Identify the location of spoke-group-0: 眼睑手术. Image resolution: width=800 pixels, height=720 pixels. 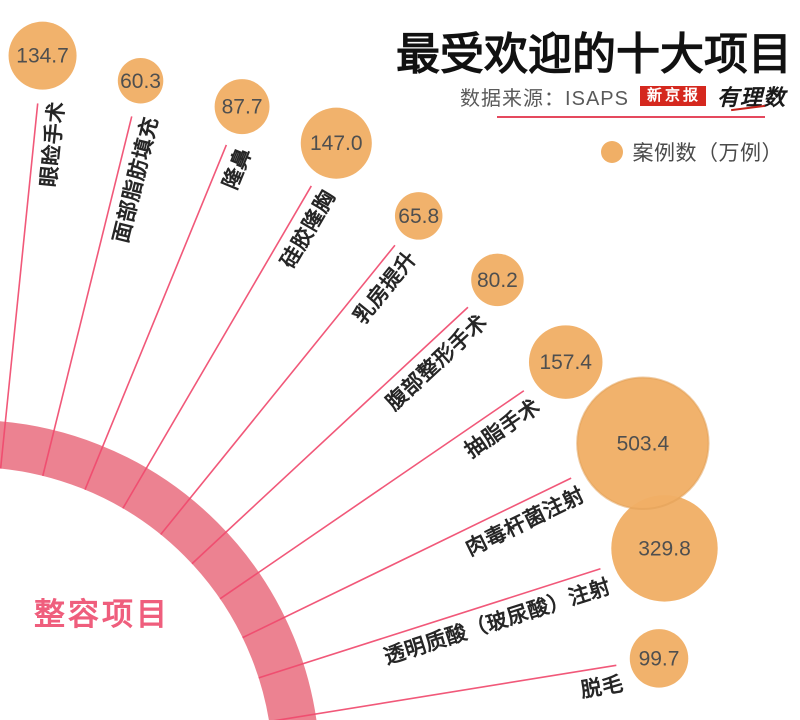
(34, 284).